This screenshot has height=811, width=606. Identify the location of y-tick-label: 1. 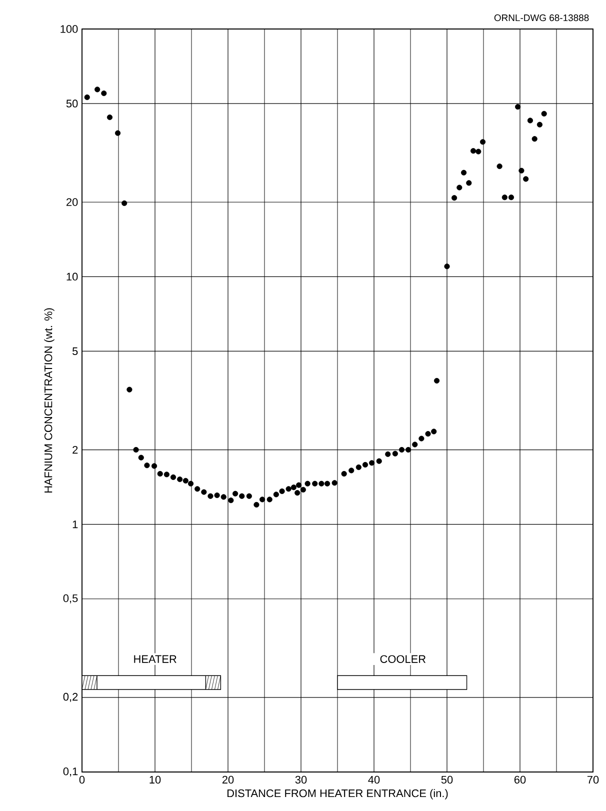
(75, 524).